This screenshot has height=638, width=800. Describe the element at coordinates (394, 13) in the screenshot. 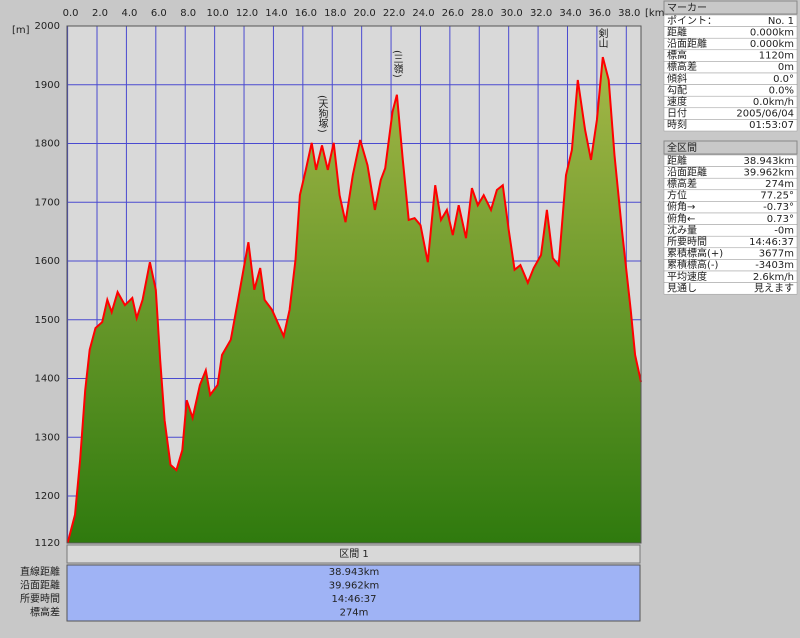

I see `x-tick-label: 22.0` at that location.